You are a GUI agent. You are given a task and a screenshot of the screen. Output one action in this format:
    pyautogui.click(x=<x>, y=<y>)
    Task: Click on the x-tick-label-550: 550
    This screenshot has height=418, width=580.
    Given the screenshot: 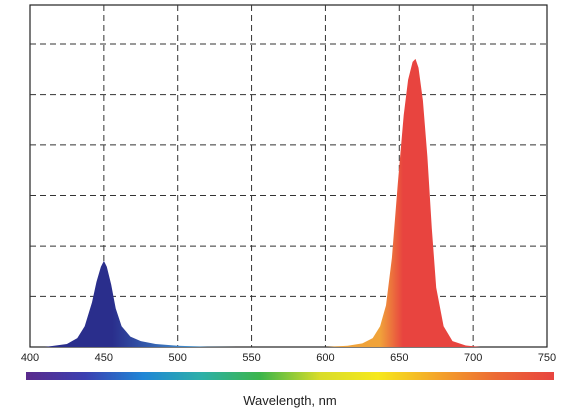 What is the action you would take?
    pyautogui.click(x=251, y=358)
    